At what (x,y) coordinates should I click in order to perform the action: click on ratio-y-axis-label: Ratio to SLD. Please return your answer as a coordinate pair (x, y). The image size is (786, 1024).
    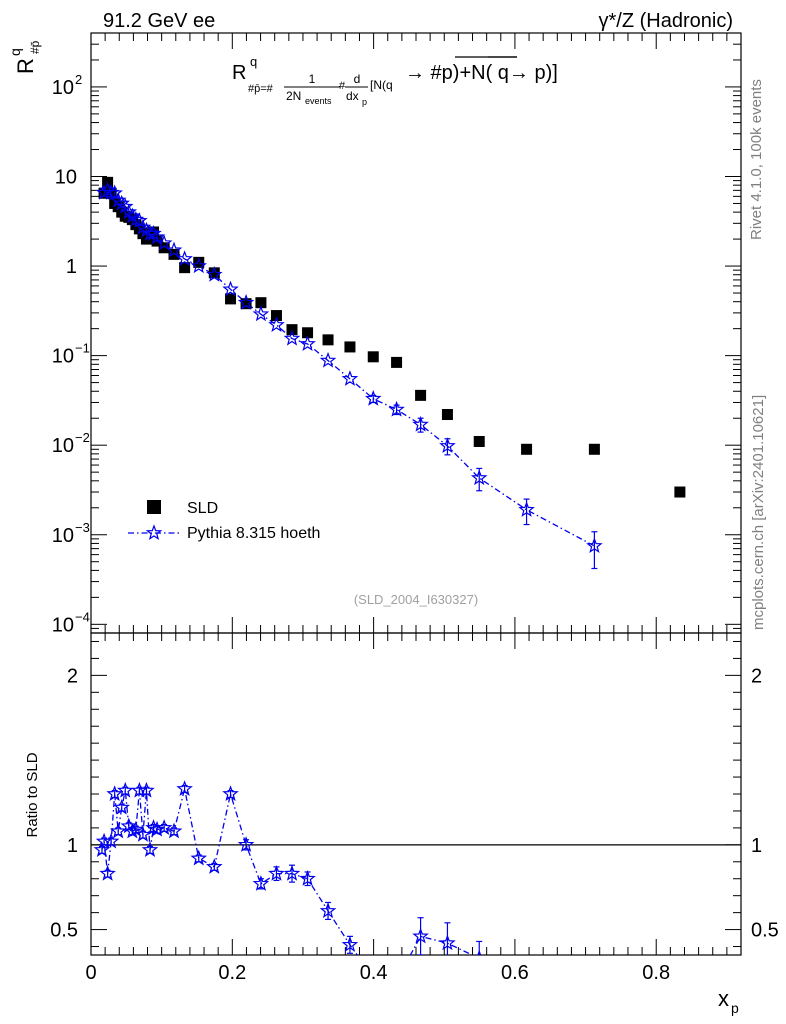
    Looking at the image, I should click on (32, 794).